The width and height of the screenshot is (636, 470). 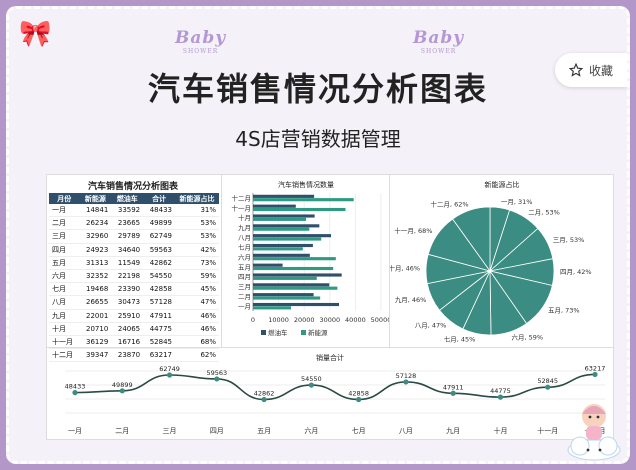 I want to click on header-ev: 新能源, so click(x=95, y=198).